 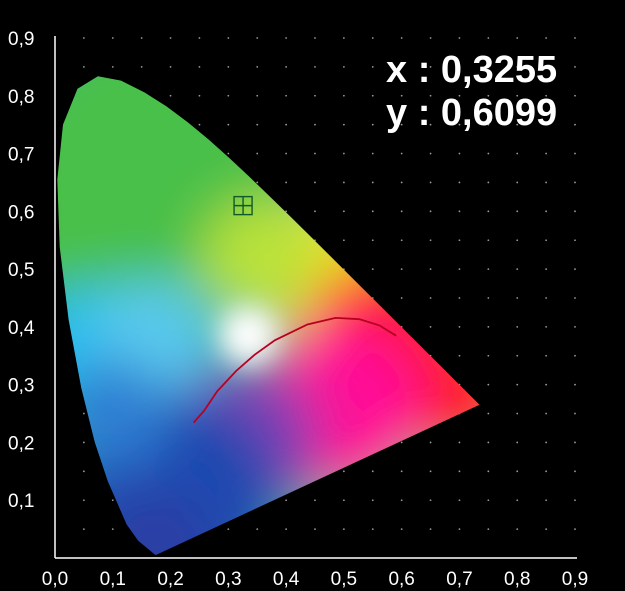 What do you see at coordinates (286, 579) in the screenshot?
I see `x-tick-label: 0,4` at bounding box center [286, 579].